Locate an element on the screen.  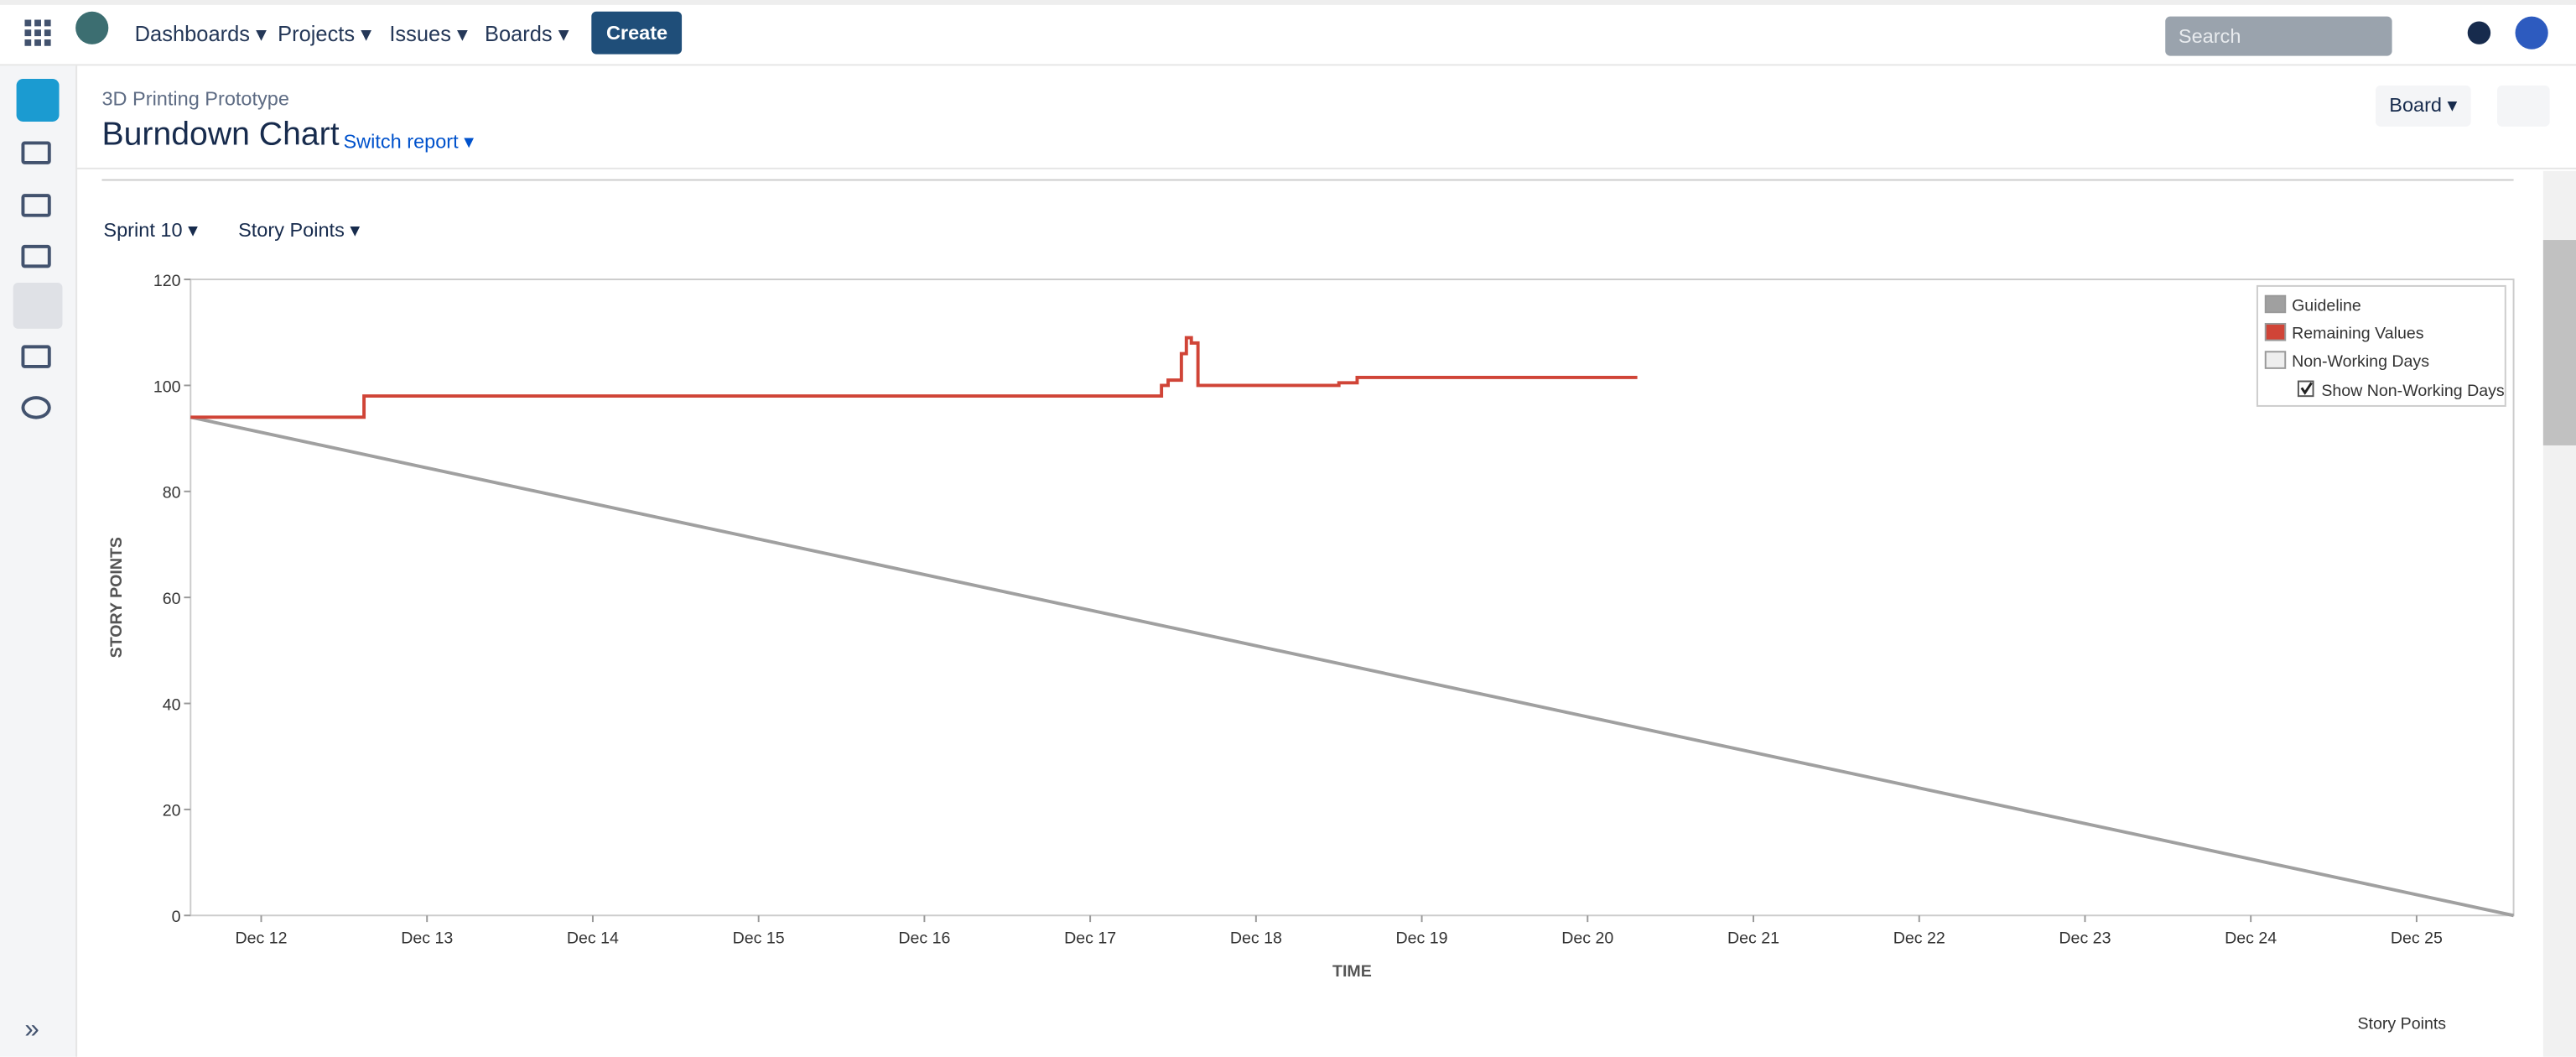
legend-label: Remaining Values is located at coordinates (2358, 334).